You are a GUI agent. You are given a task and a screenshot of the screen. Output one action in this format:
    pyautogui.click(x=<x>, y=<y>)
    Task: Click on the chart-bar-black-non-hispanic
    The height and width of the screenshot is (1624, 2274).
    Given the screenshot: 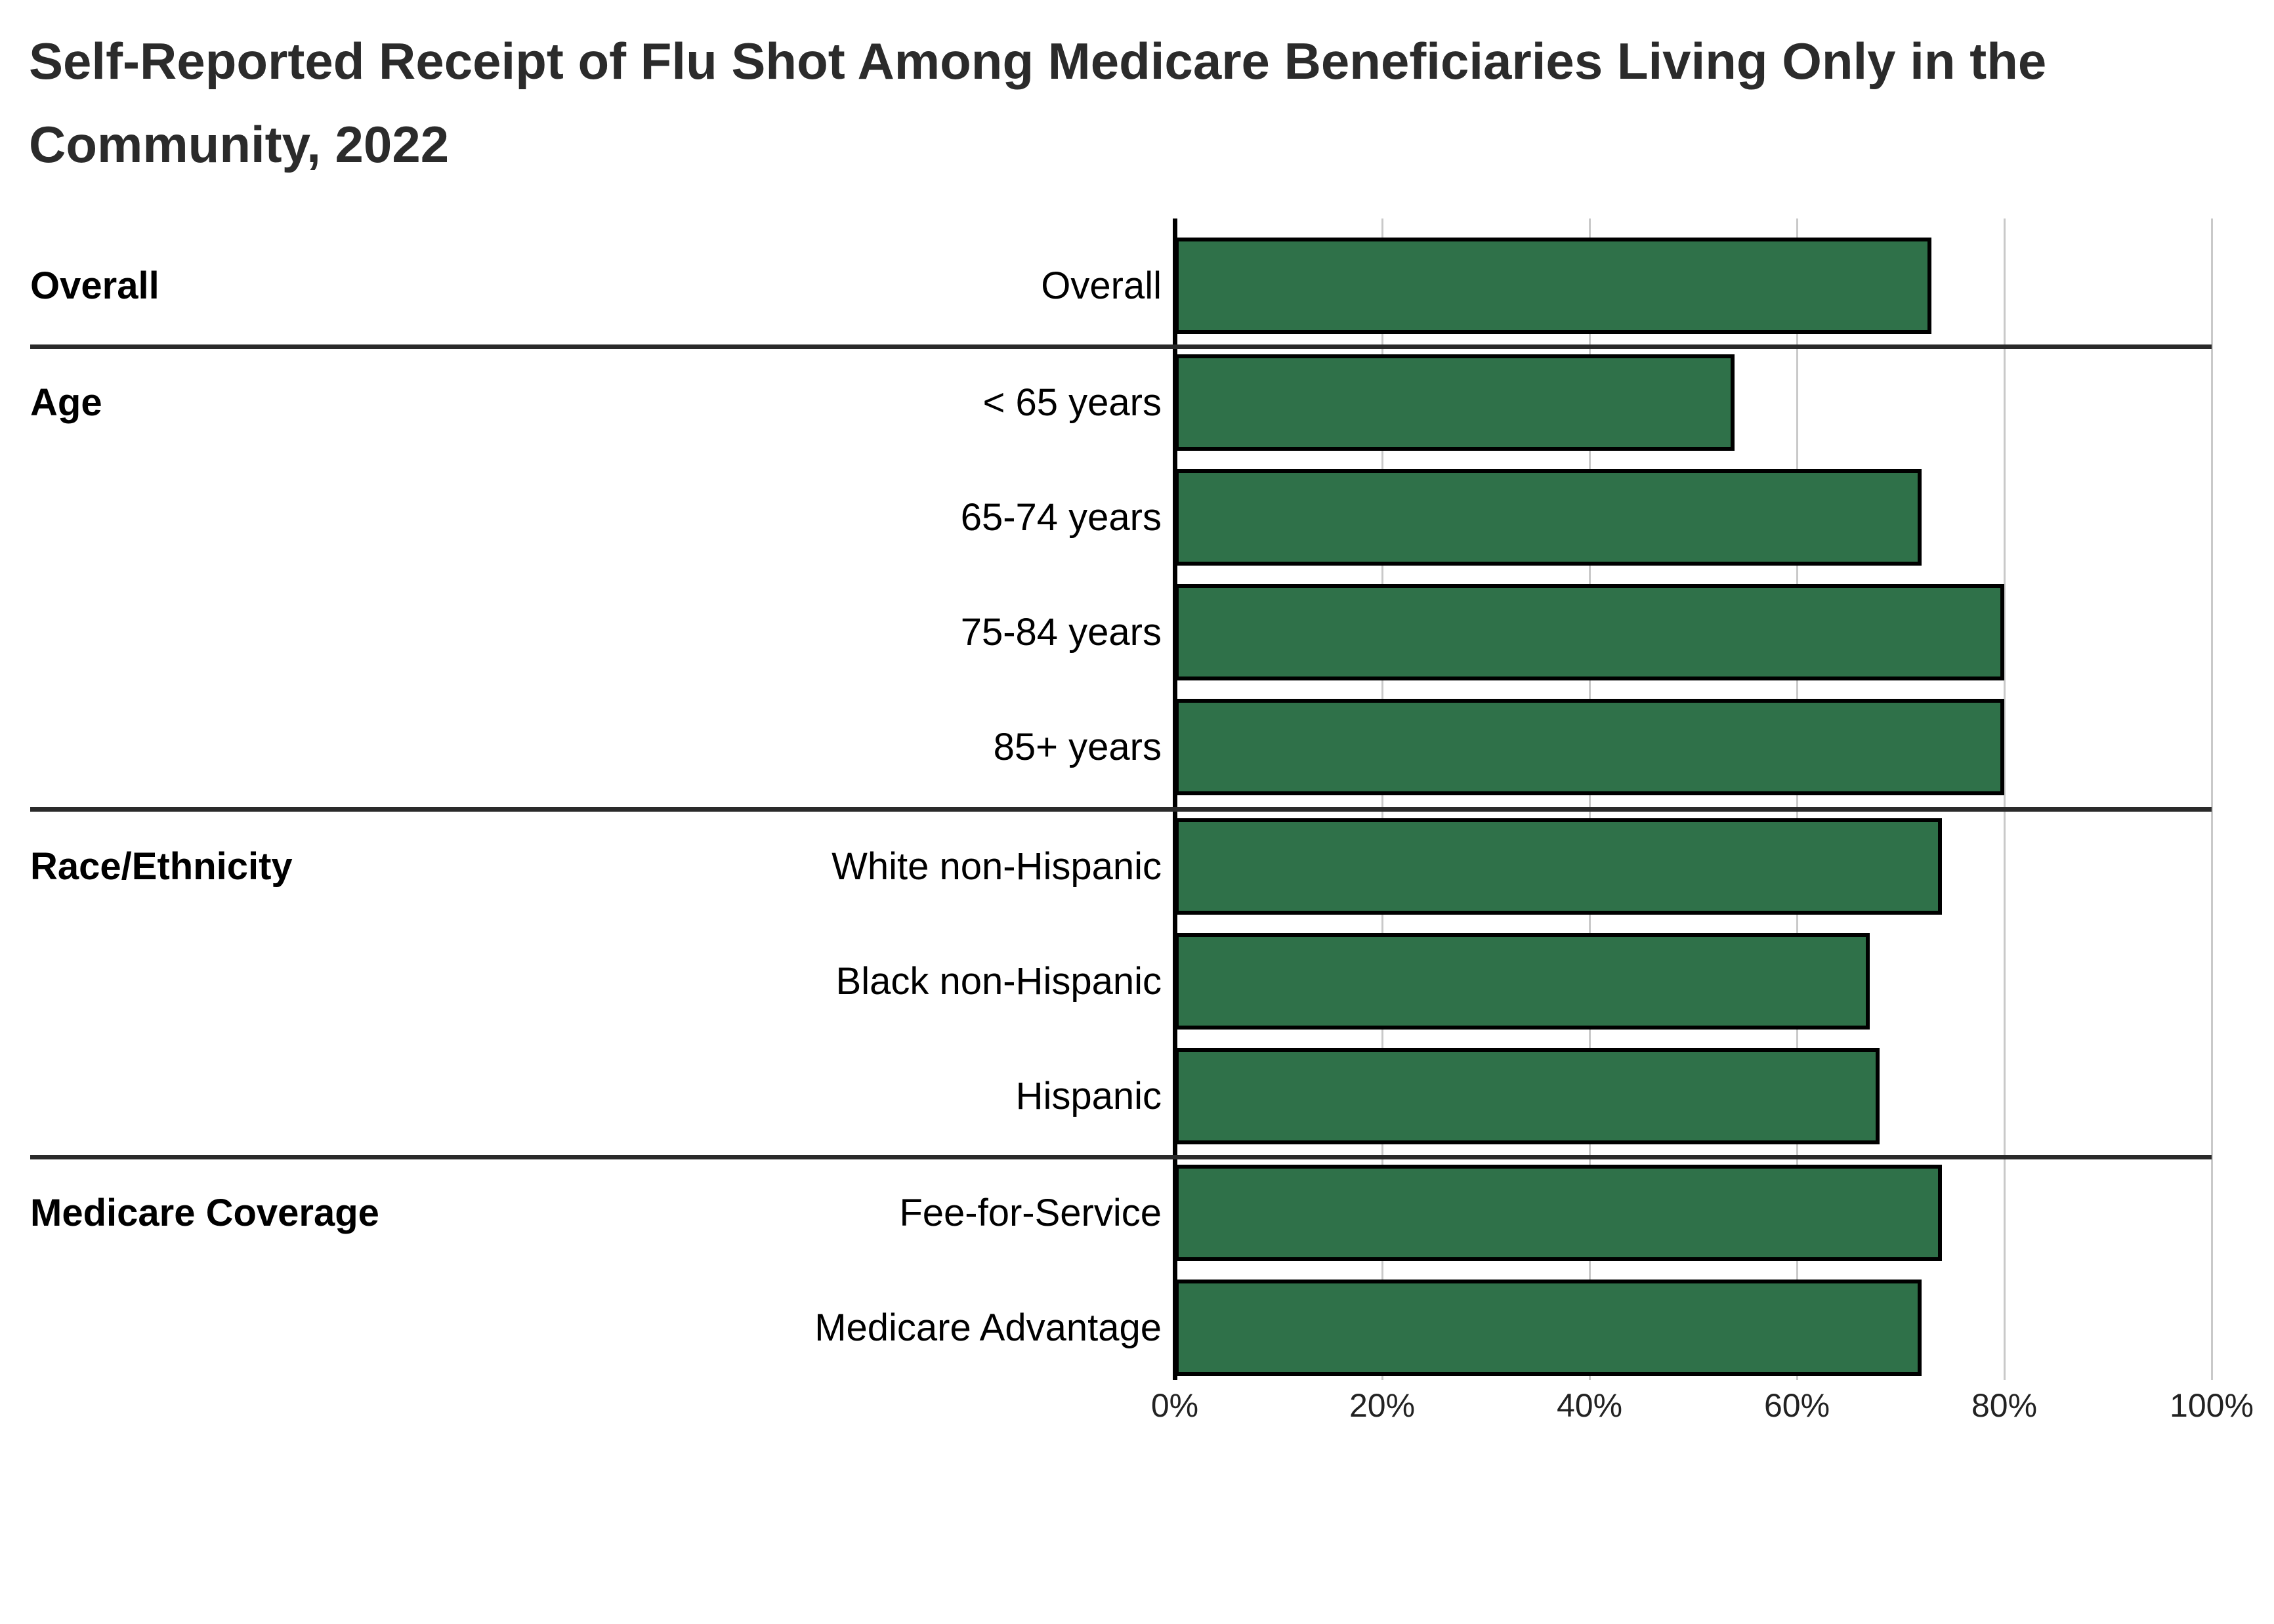 What is the action you would take?
    pyautogui.click(x=1522, y=982)
    